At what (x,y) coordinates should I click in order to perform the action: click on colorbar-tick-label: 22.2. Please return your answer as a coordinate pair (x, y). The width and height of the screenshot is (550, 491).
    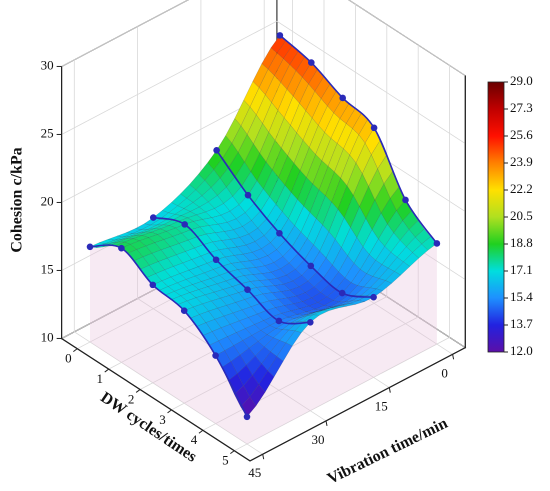
    Looking at the image, I should click on (521, 188).